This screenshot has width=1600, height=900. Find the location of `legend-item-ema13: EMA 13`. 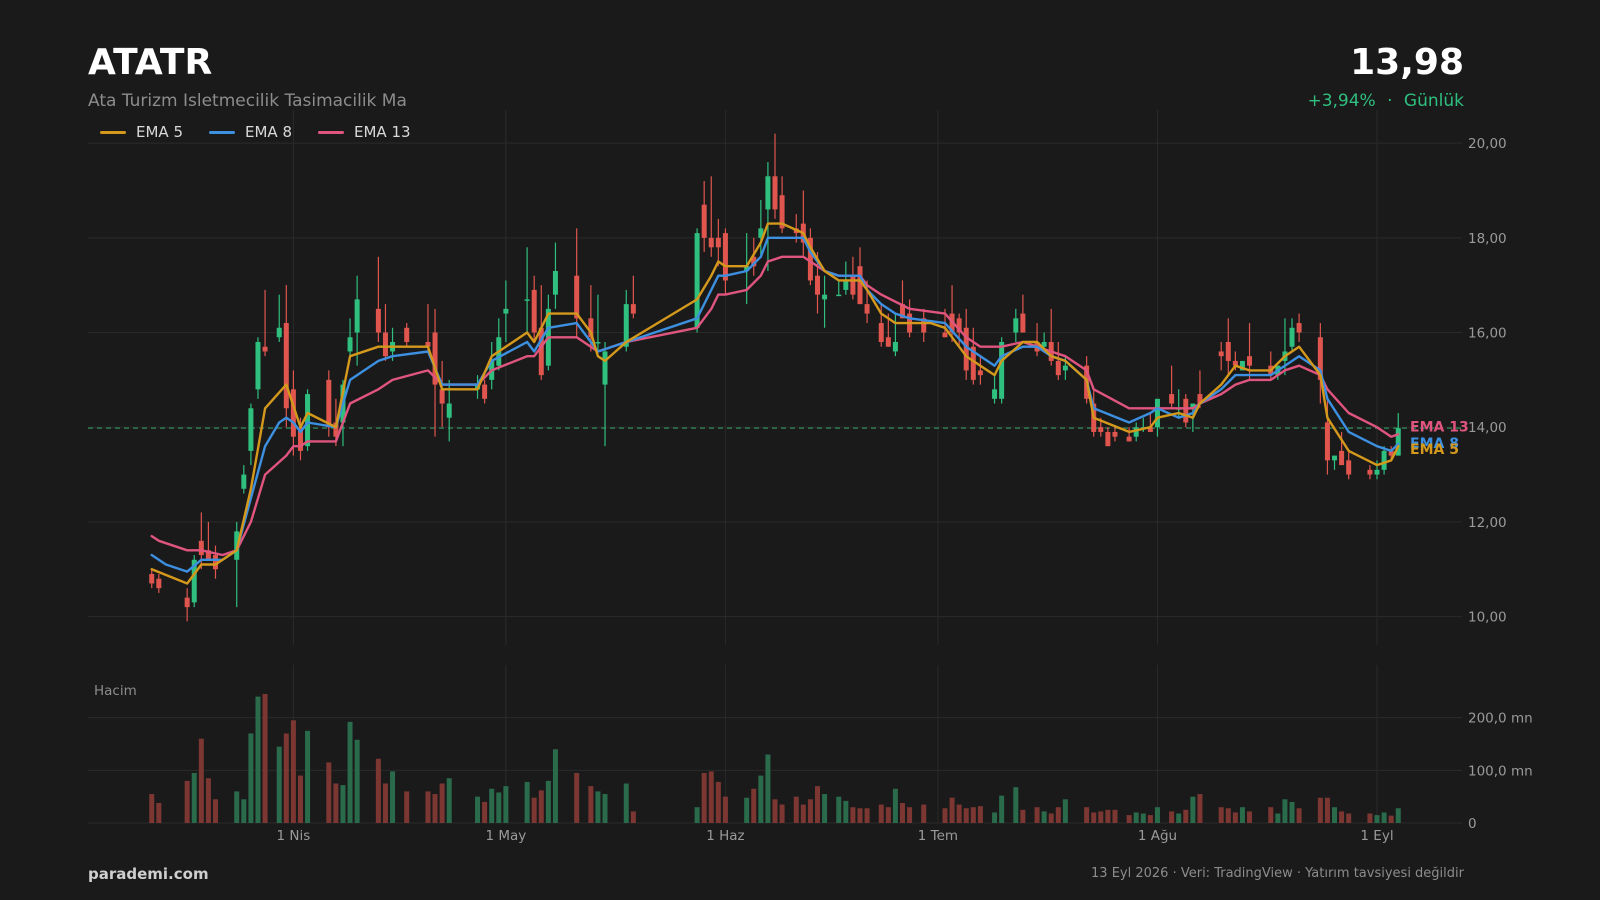

legend-item-ema13: EMA 13 is located at coordinates (364, 132).